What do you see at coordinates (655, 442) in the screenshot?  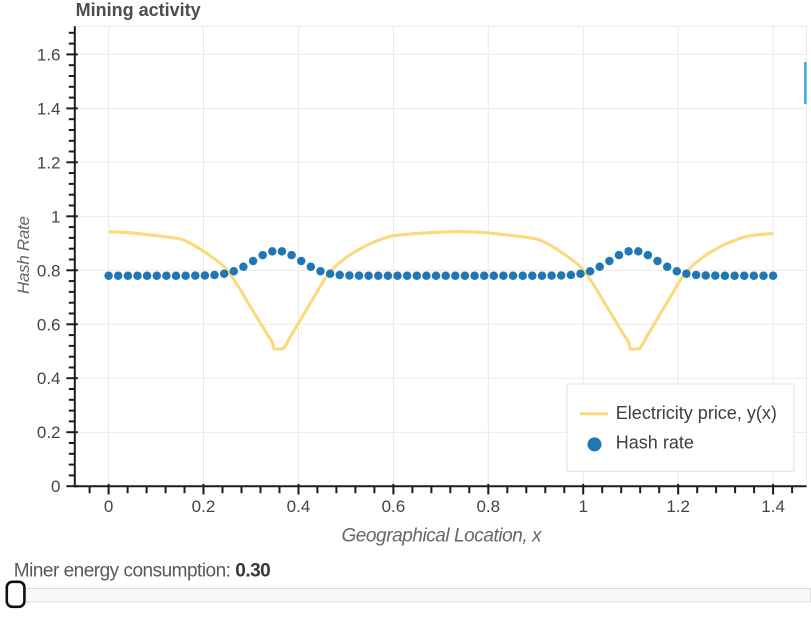 I see `svg-text: Hash rate` at bounding box center [655, 442].